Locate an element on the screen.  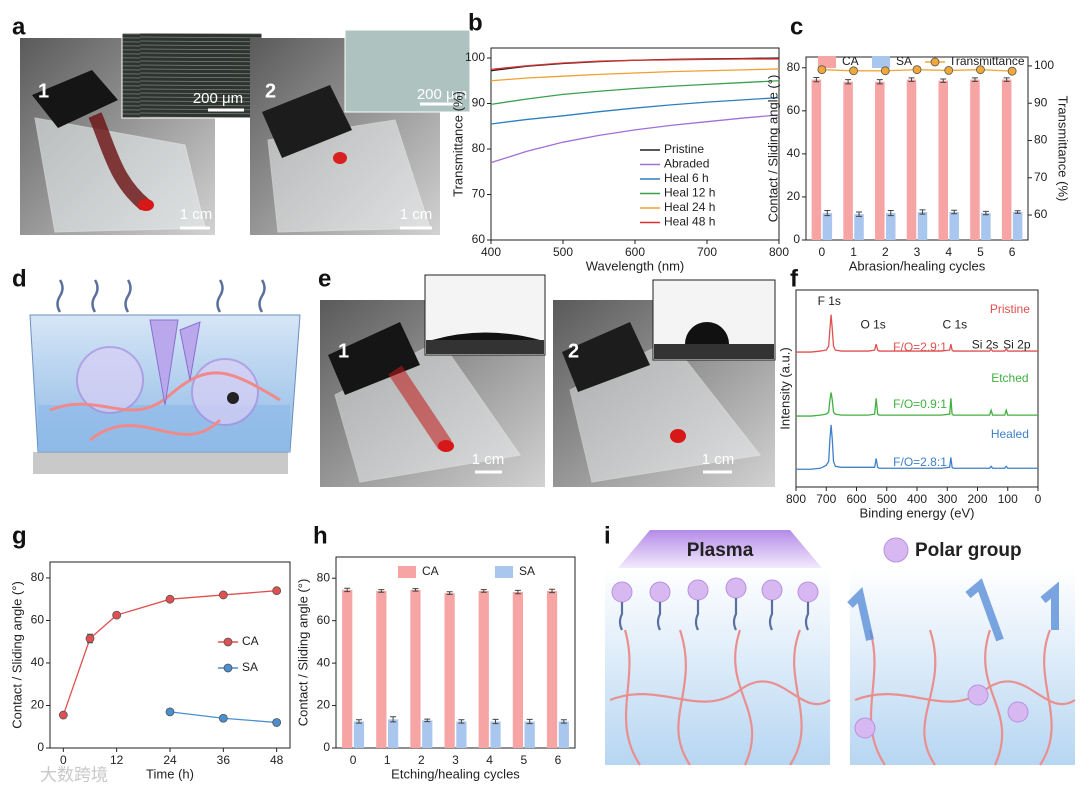
panel-label: a is located at coordinates (19, 26).